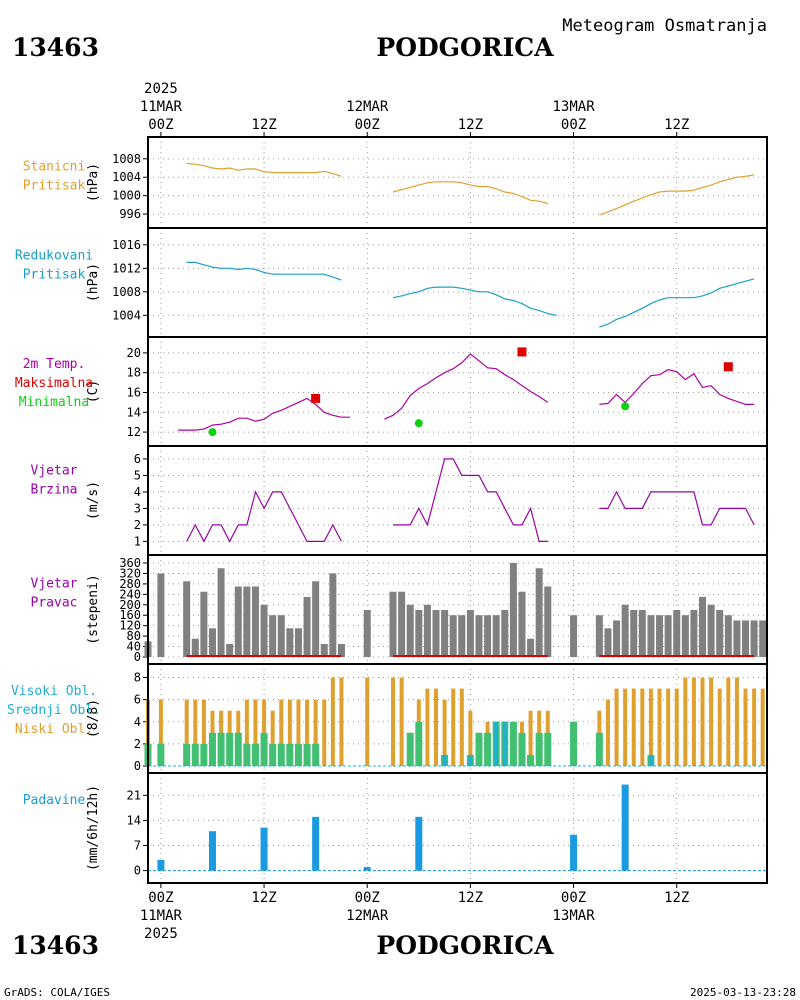 This screenshot has height=1000, width=800. What do you see at coordinates (137, 492) in the screenshot?
I see `wind-speed-ytick-label: 4` at bounding box center [137, 492].